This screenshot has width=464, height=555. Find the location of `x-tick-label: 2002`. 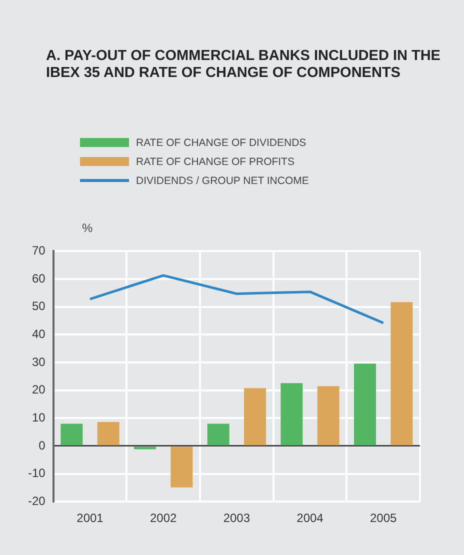

x-tick-label: 2002 is located at coordinates (164, 518).